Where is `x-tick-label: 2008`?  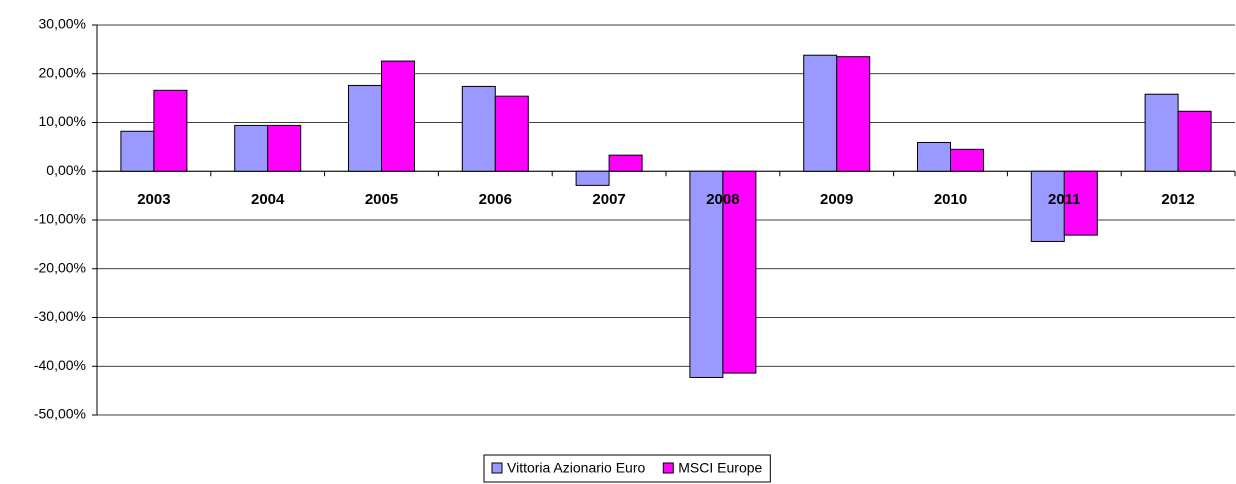 x-tick-label: 2008 is located at coordinates (722, 199).